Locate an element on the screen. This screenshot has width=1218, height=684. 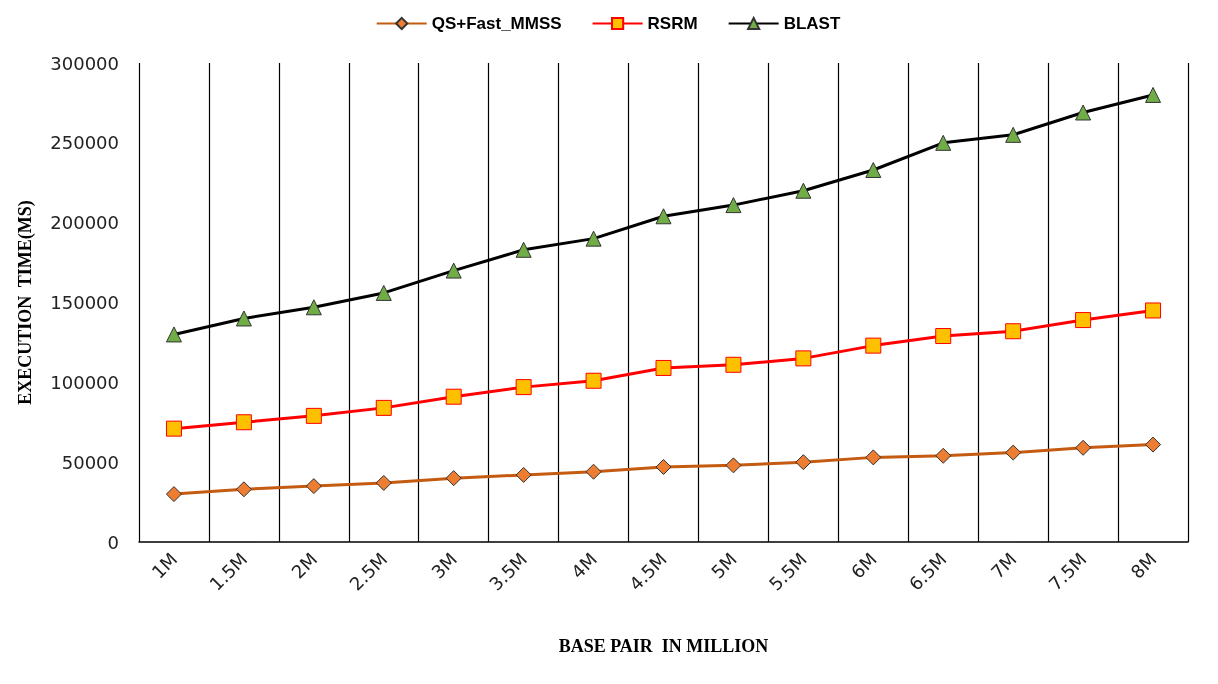
x-tick-label: 6M is located at coordinates (863, 565).